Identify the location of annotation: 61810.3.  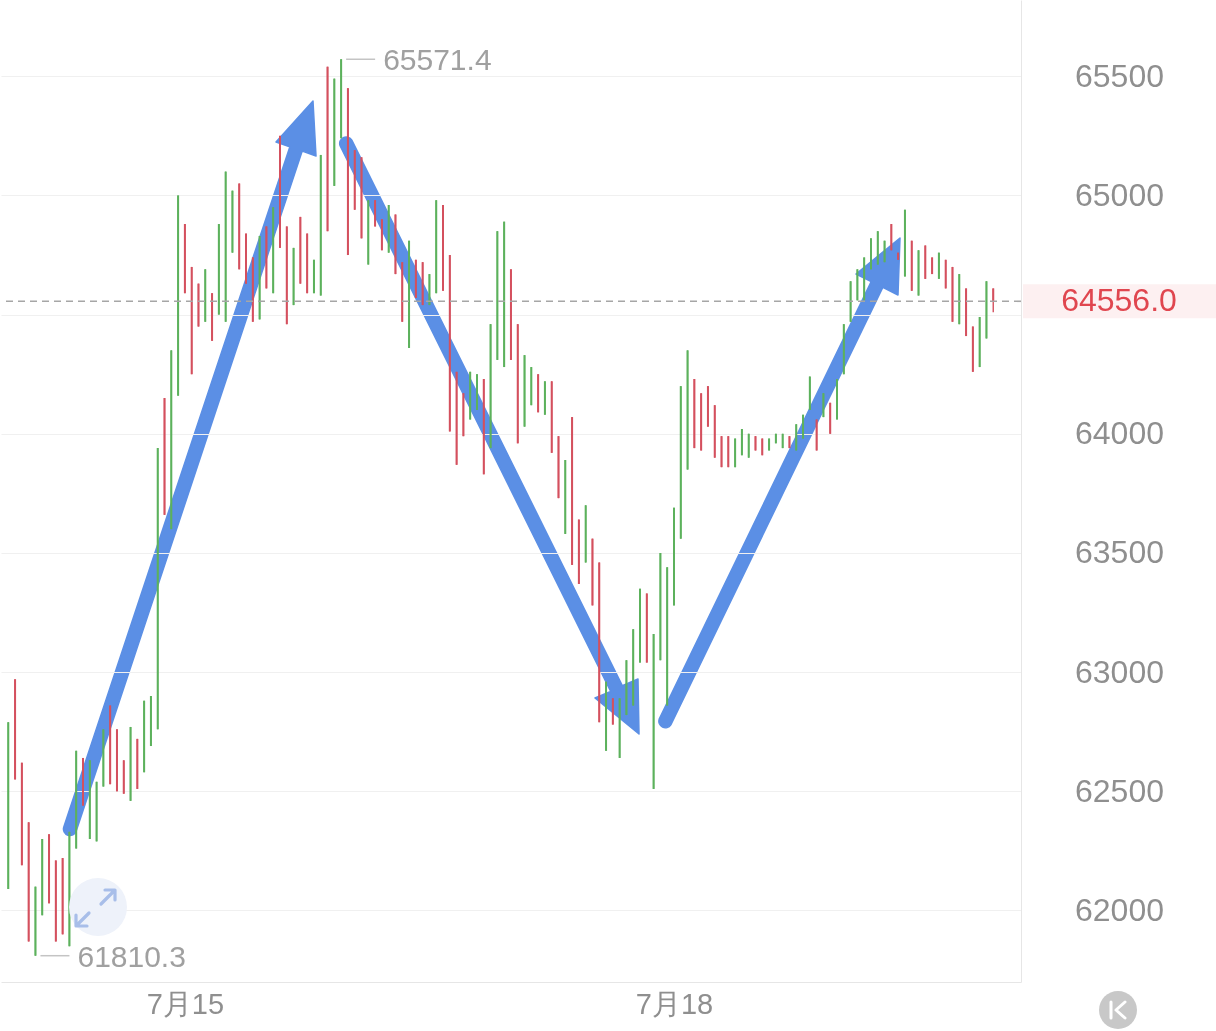
(131, 956).